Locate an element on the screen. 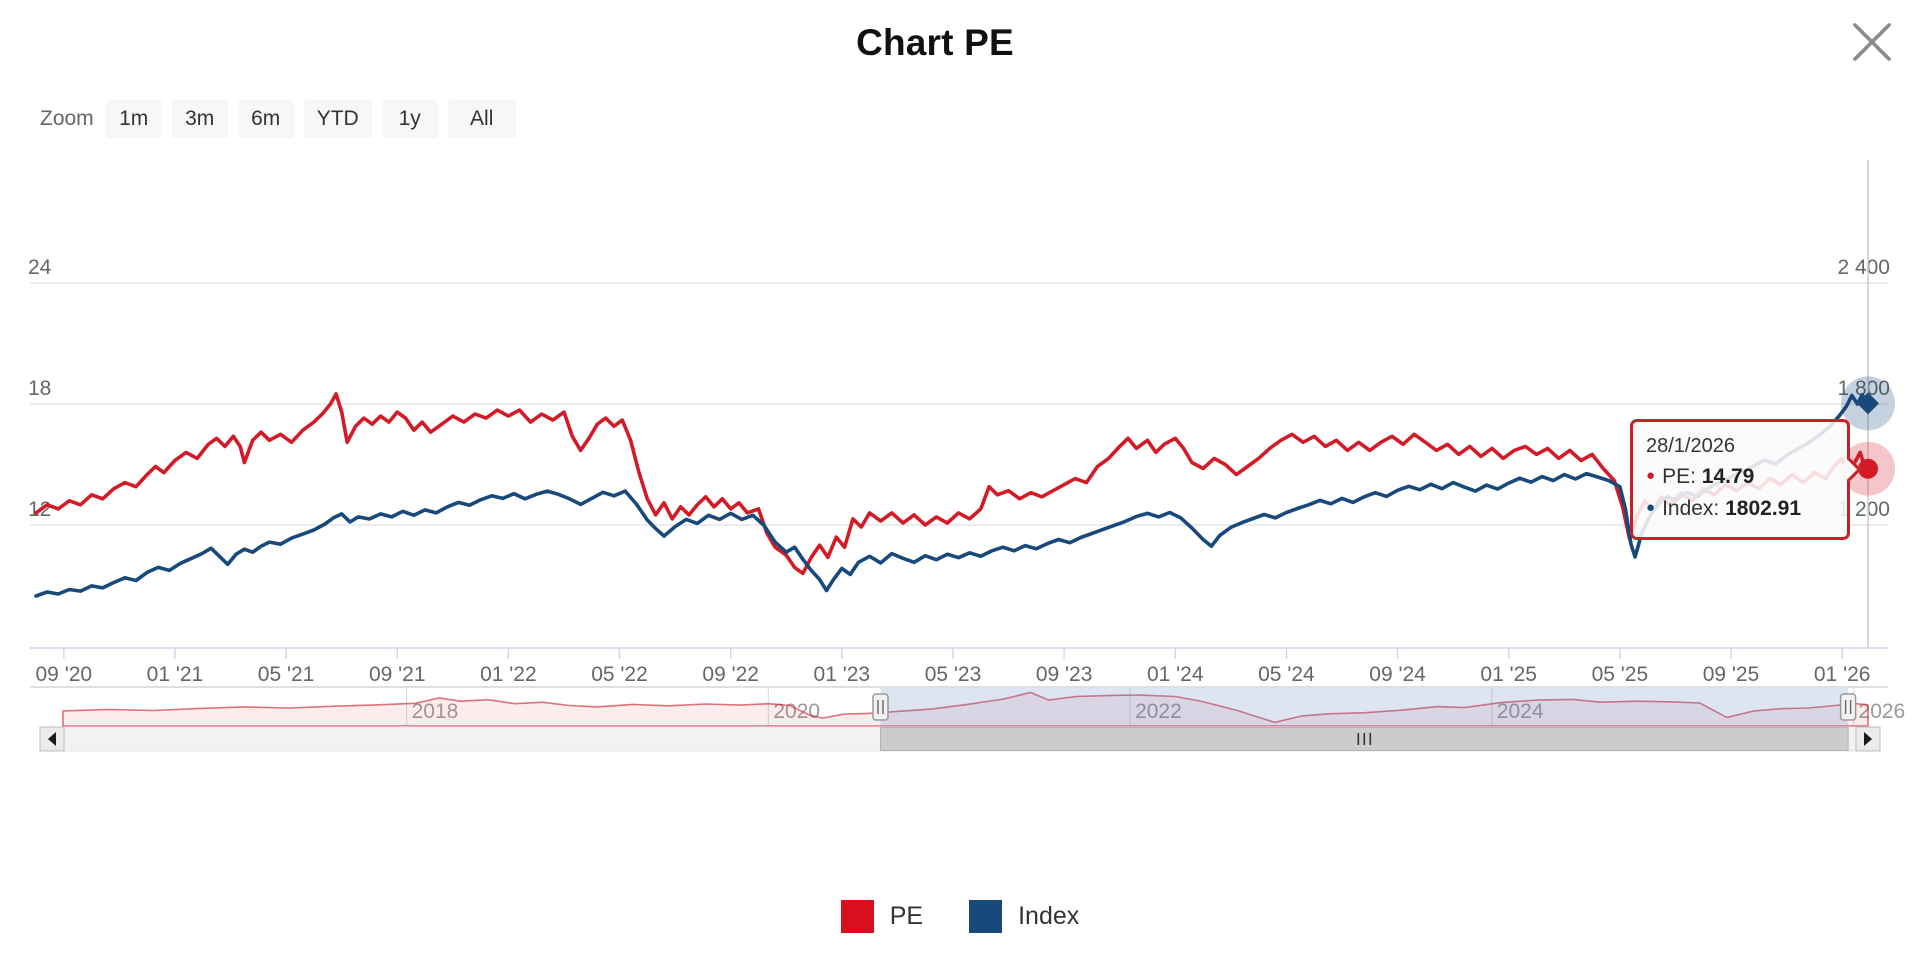 The height and width of the screenshot is (968, 1920). close-icon is located at coordinates (1872, 42).